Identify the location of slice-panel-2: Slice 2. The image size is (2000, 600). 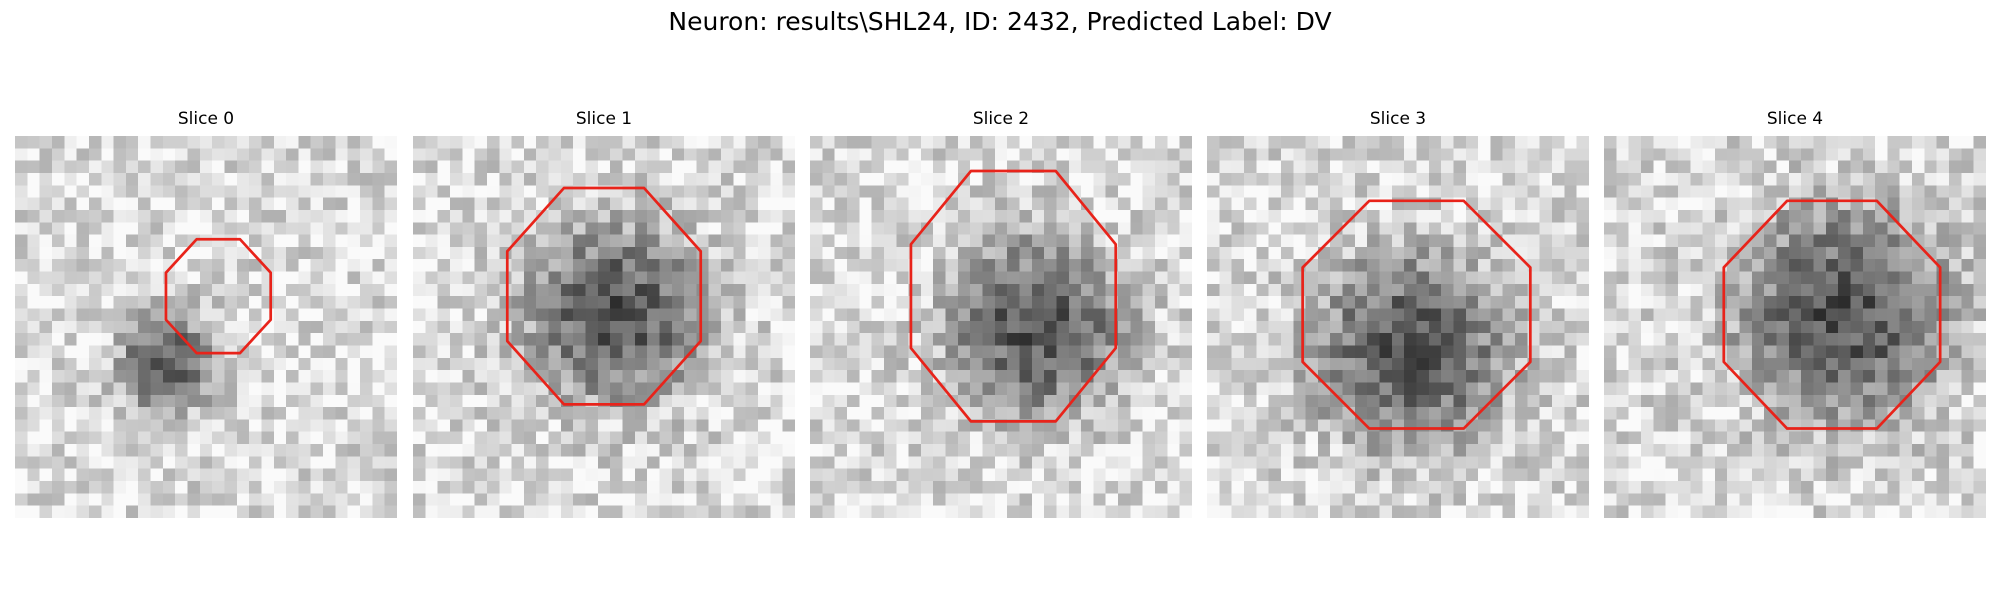
(1001, 313).